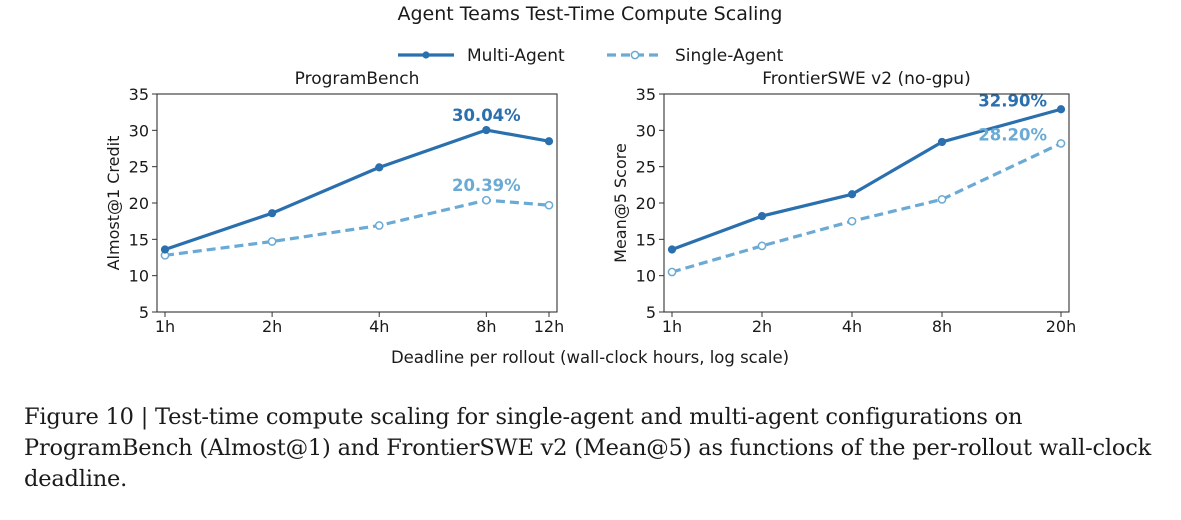  I want to click on data-label: 32.90%, so click(1012, 100).